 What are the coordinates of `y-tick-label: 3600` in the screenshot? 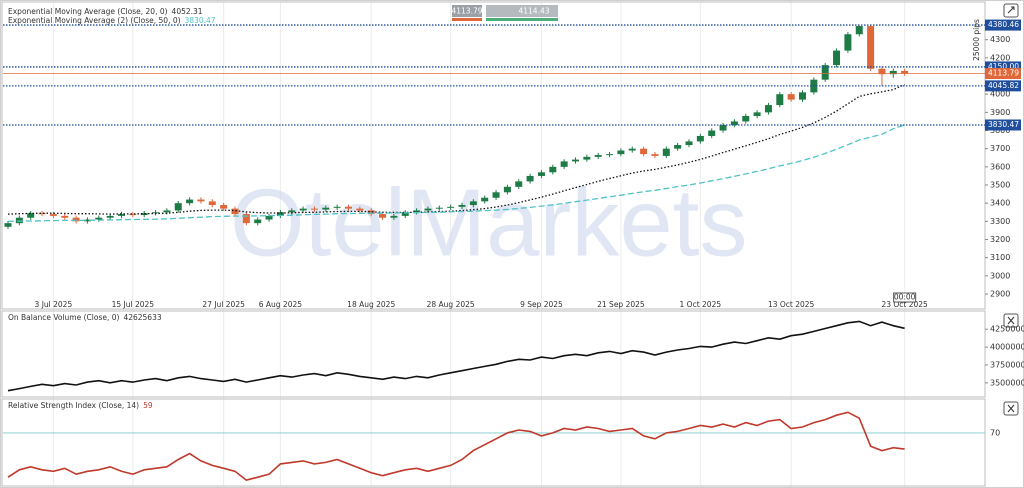 It's located at (1000, 166).